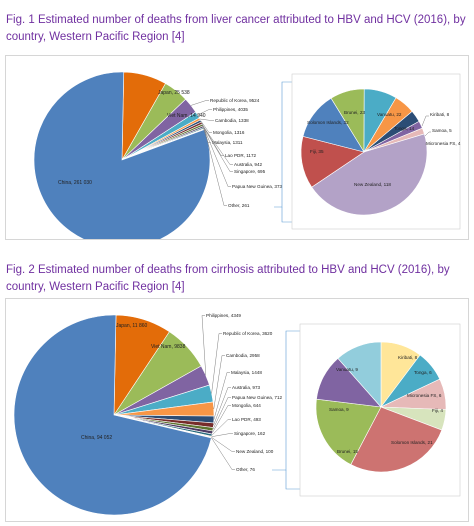  I want to click on fig1-label-philippines: Philippines, 4035, so click(230, 109).